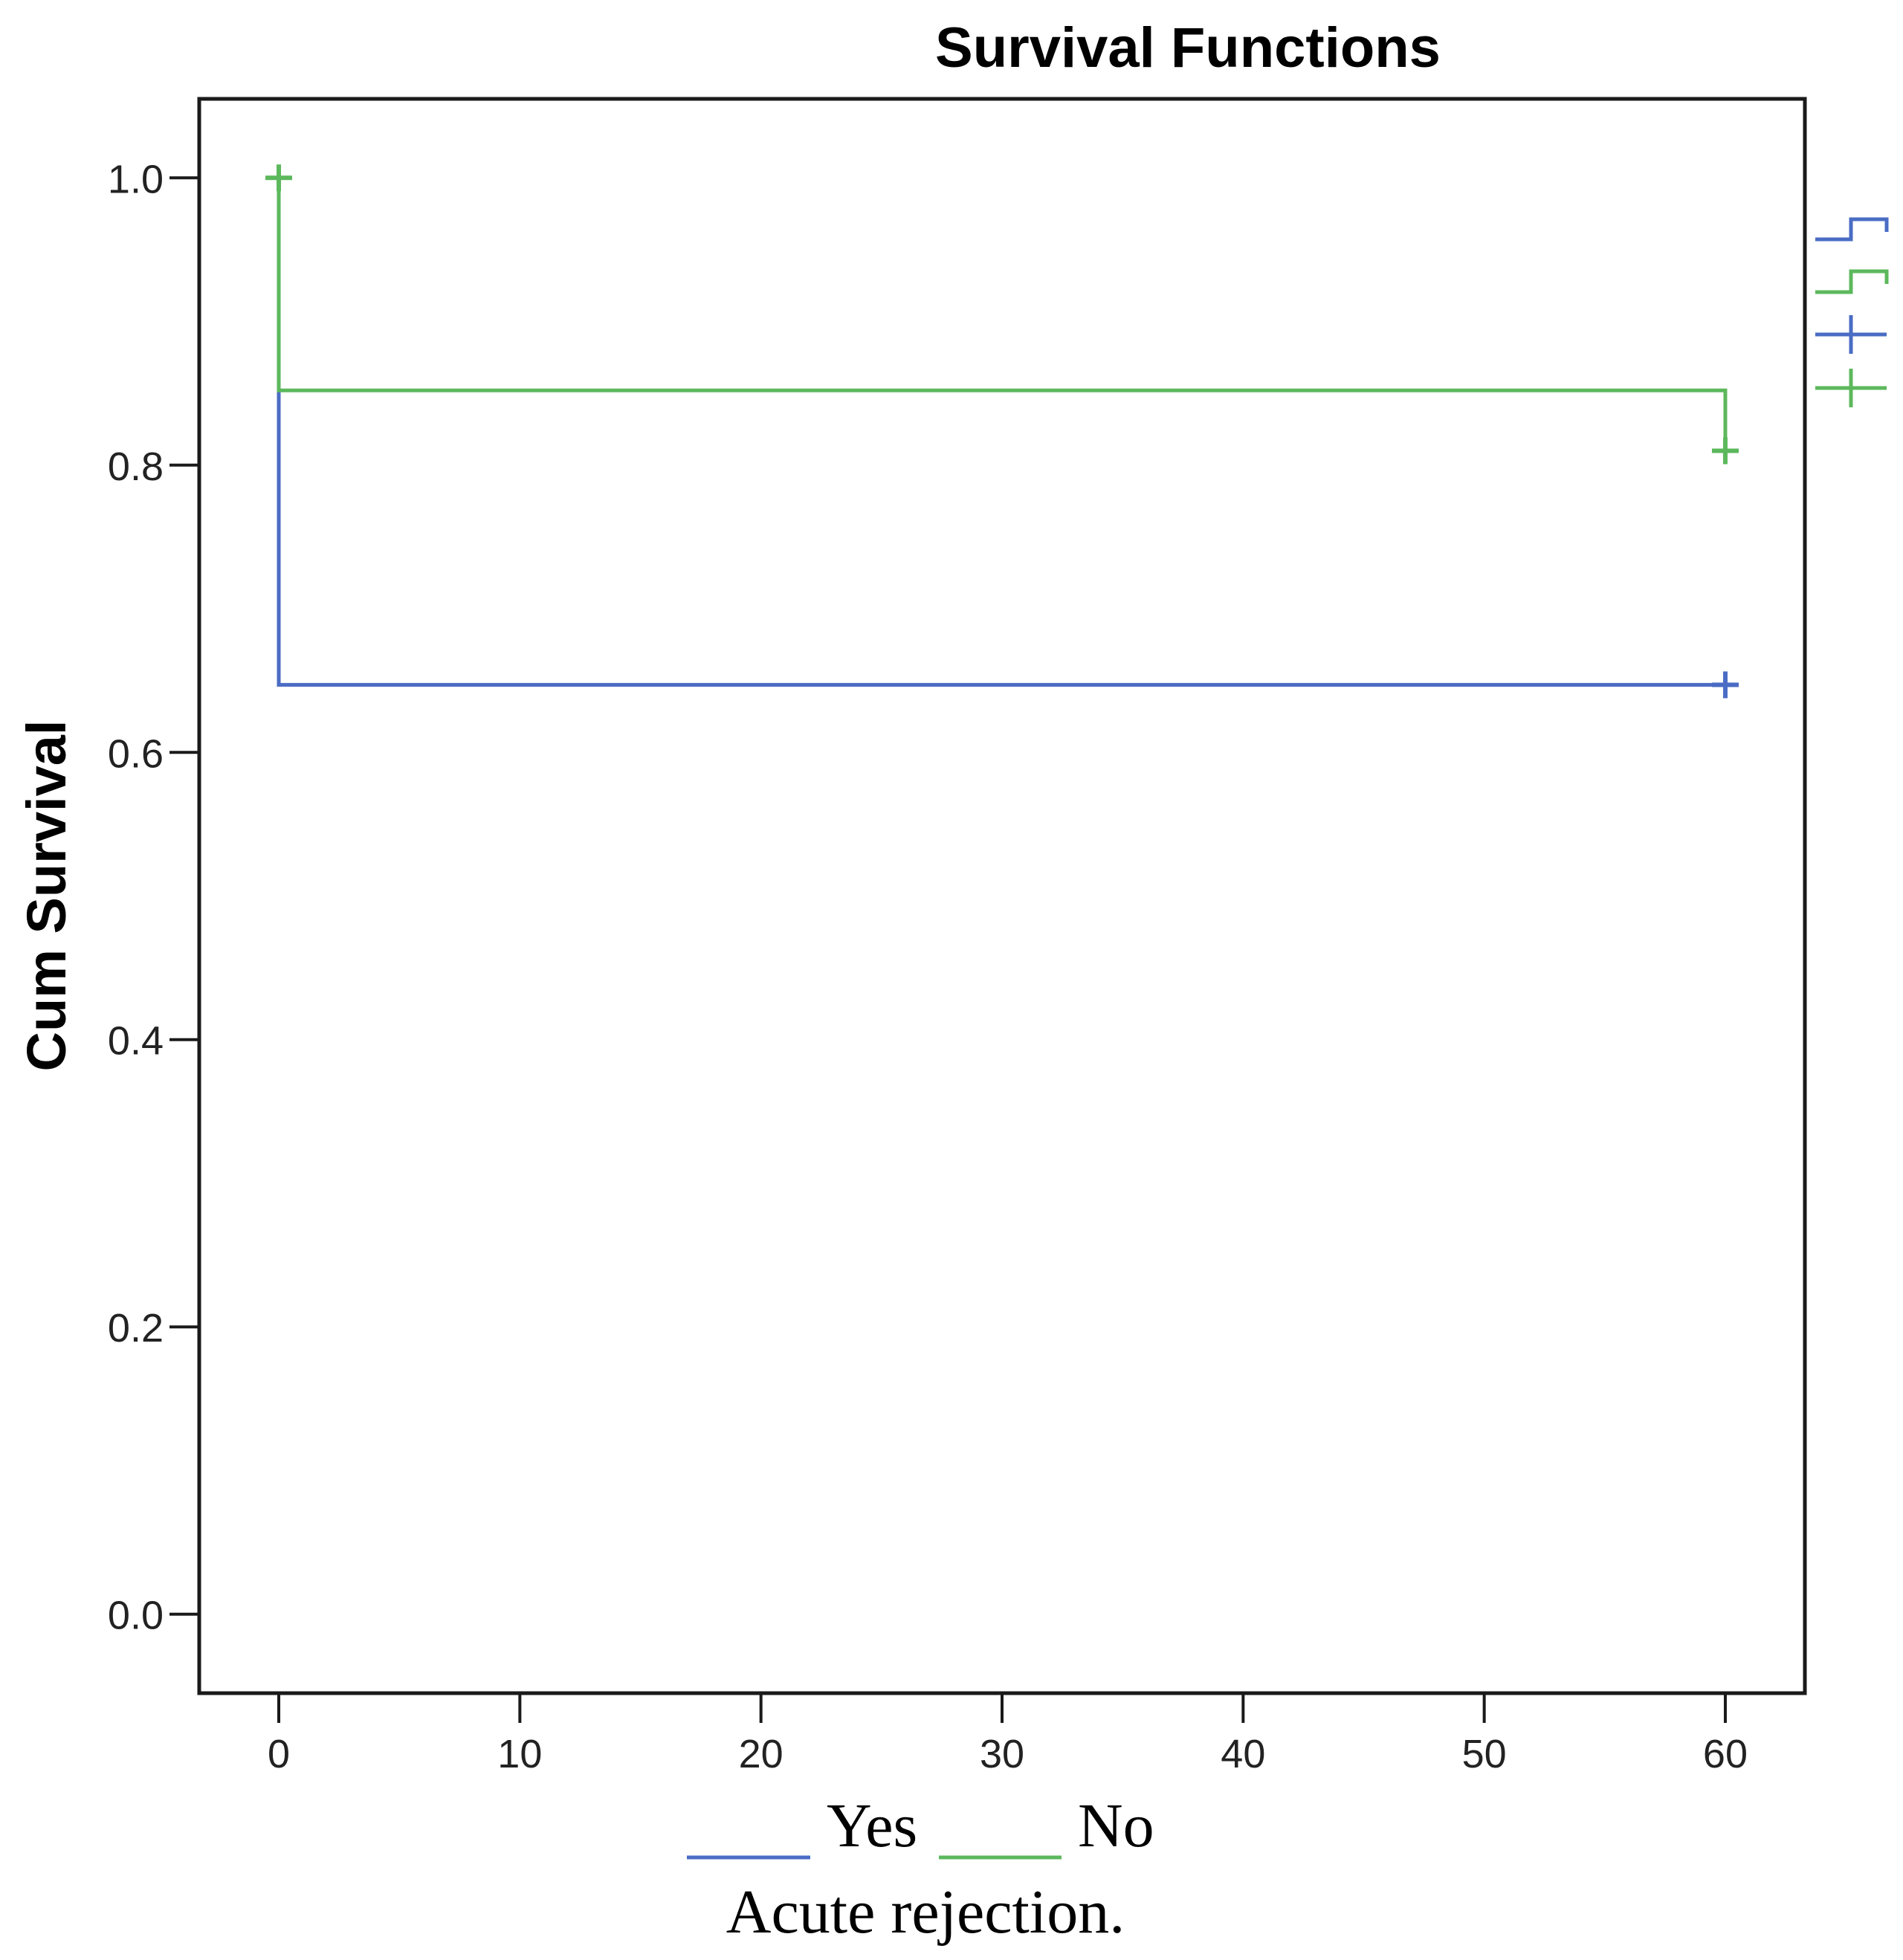 Image resolution: width=1903 pixels, height=1960 pixels. Describe the element at coordinates (920, 1869) in the screenshot. I see `bottom-legend: Yes No Acute rejection.` at that location.